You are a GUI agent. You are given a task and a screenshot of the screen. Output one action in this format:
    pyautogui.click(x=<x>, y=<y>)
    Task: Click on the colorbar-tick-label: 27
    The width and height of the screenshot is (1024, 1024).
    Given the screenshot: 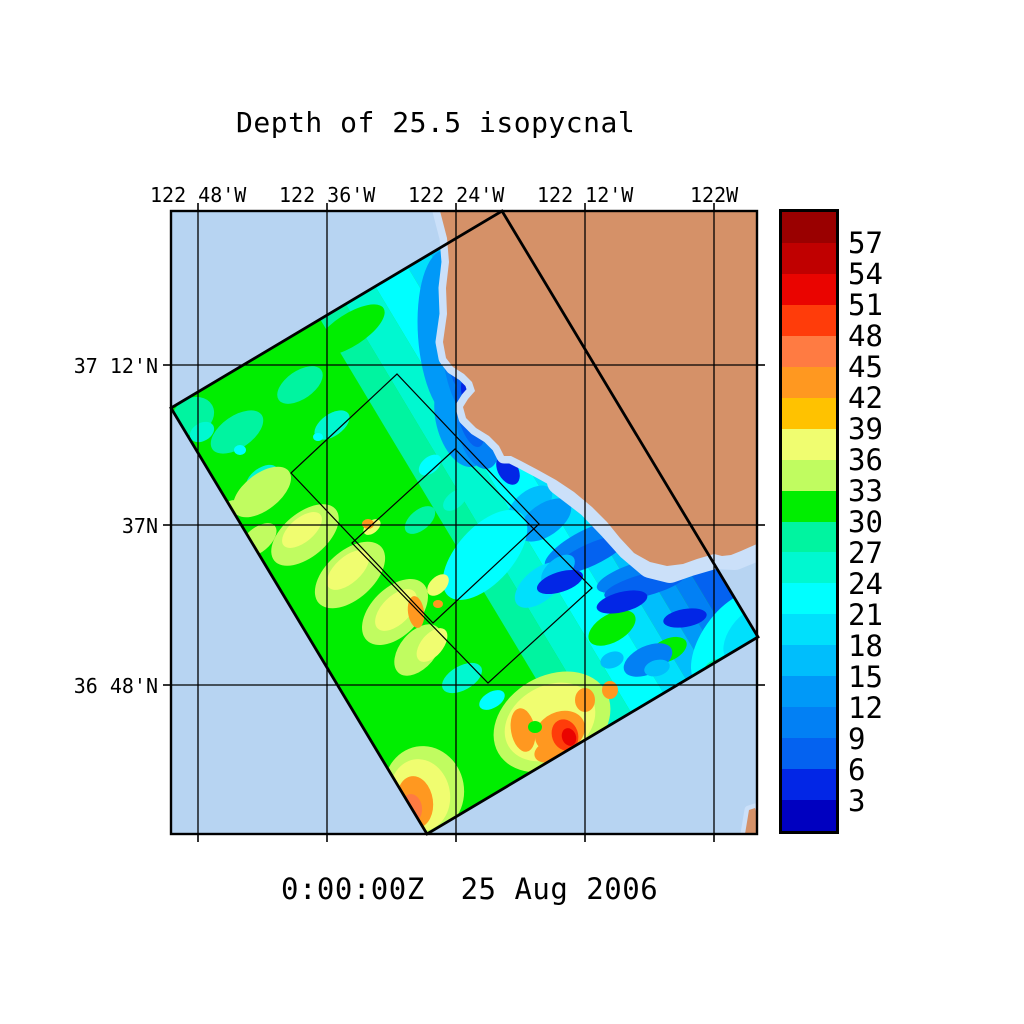 What is the action you would take?
    pyautogui.click(x=865, y=553)
    